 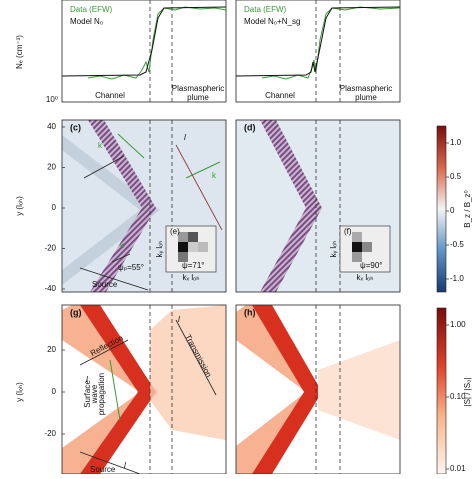 What do you see at coordinates (458, 324) in the screenshot?
I see `colorbar-tick-label: 1.00` at bounding box center [458, 324].